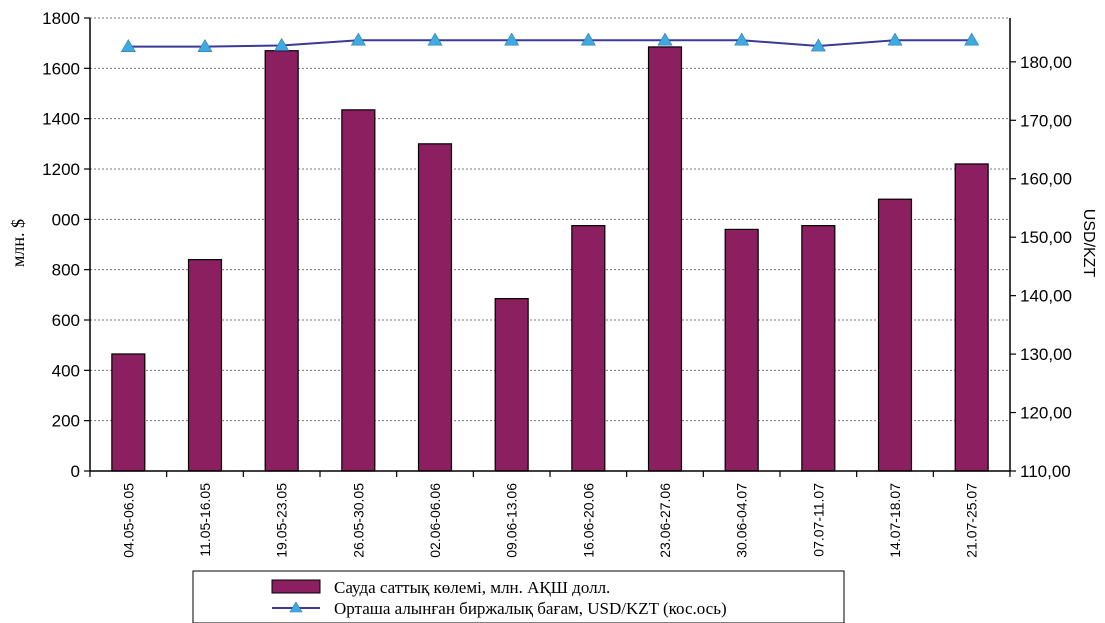 This screenshot has width=1105, height=623. Describe the element at coordinates (66, 421) in the screenshot. I see `left-tick-label-1: 200` at that location.